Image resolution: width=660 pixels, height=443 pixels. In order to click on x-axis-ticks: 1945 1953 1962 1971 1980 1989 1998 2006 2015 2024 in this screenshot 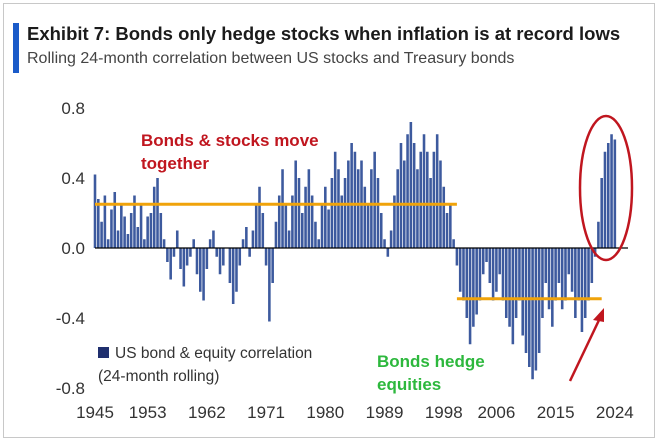, I will do `click(355, 412)`.